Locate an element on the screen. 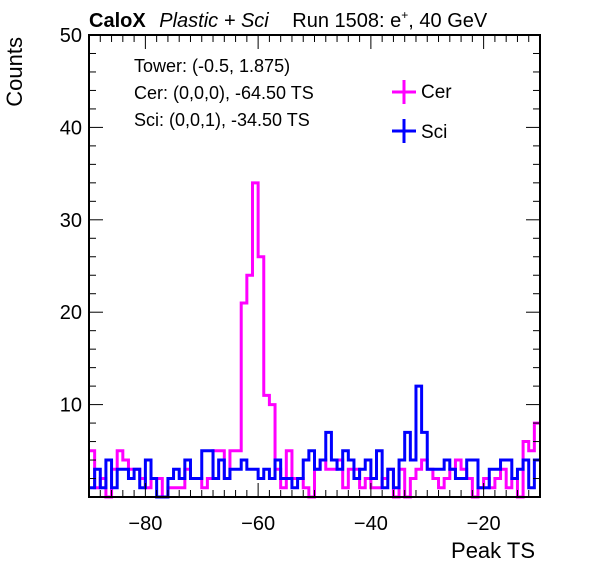  x-tick-label: −20 is located at coordinates (484, 524).